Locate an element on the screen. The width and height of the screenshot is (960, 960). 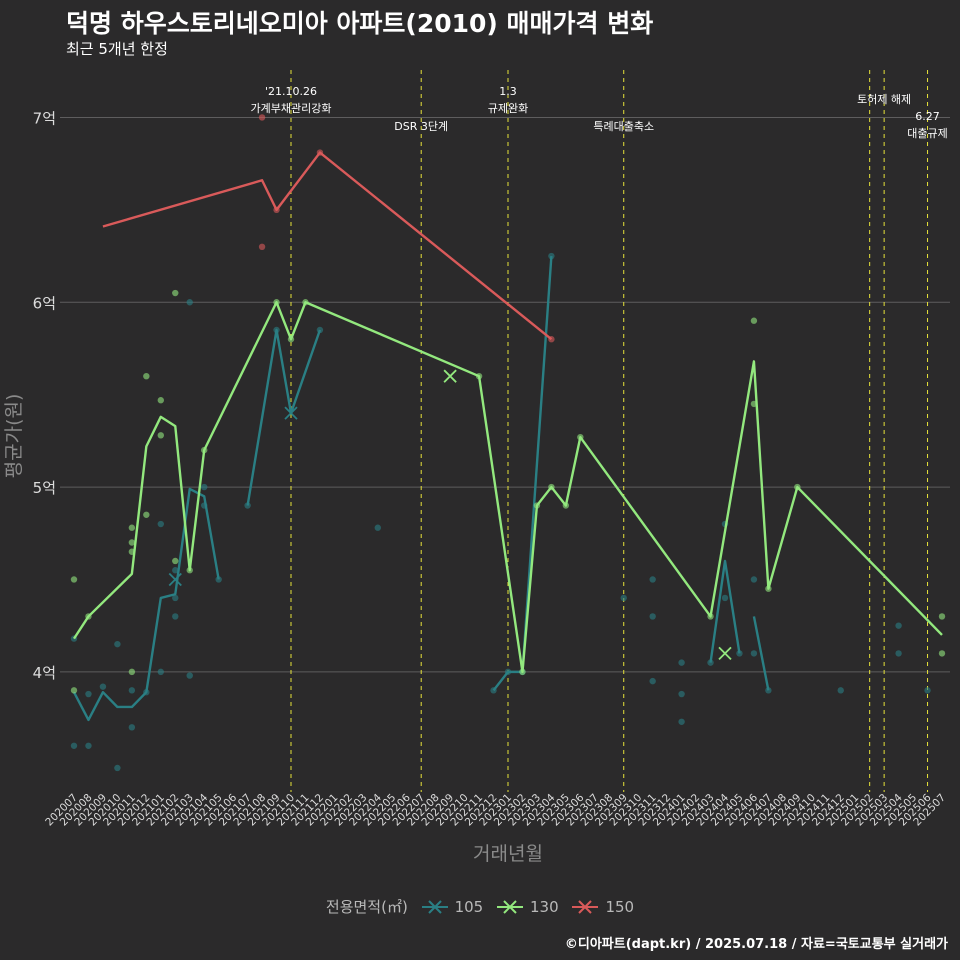
event-label: DSR 3단계 is located at coordinates (421, 126).